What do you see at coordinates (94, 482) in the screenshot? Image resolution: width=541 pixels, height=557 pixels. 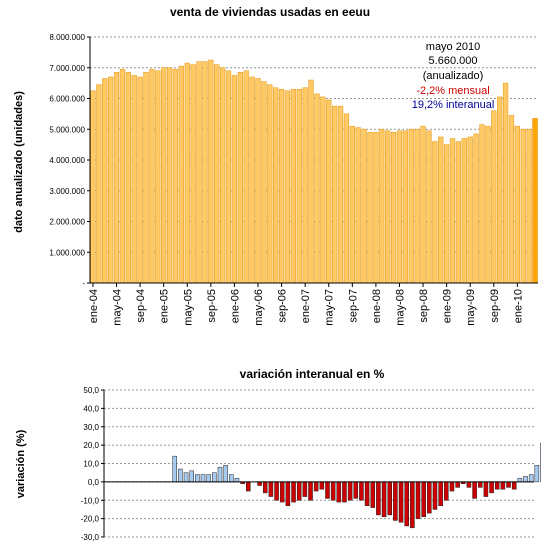 I see `bottom-ytick-label: 0,0` at bounding box center [94, 482].